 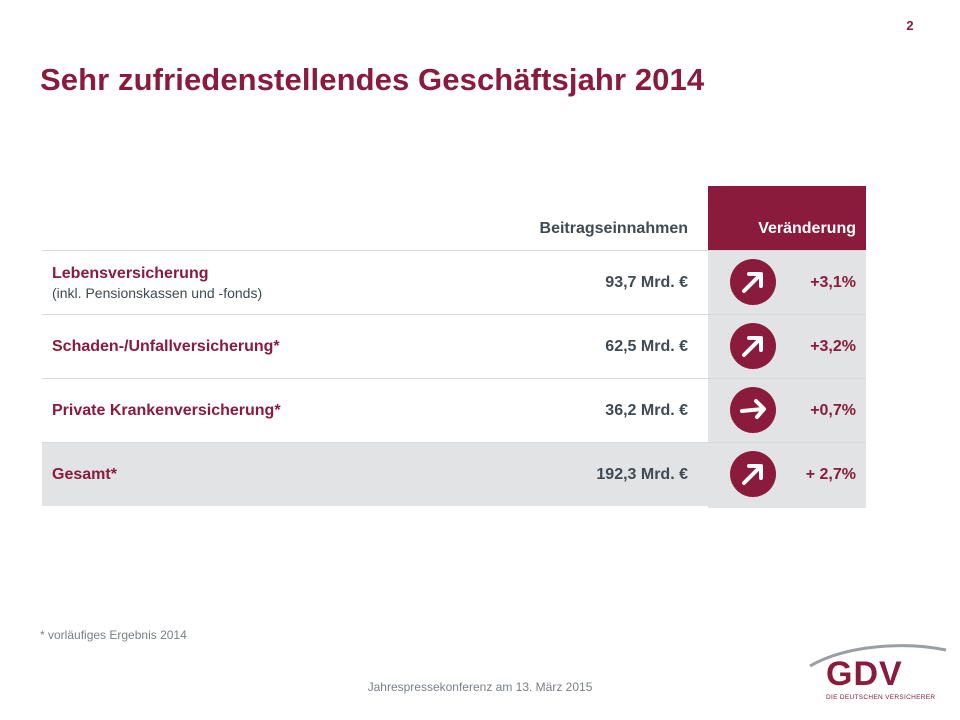 What do you see at coordinates (807, 228) in the screenshot?
I see `header-change: Veränderung` at bounding box center [807, 228].